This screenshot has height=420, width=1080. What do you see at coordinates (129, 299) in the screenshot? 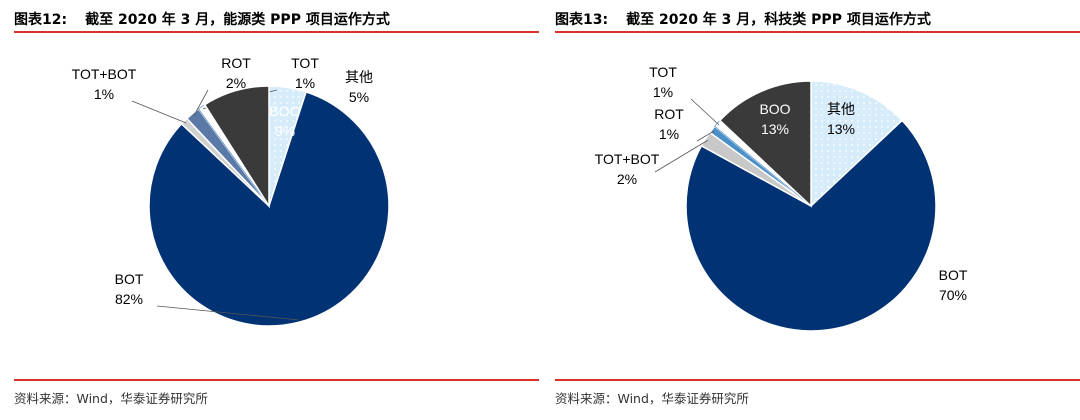
I see `slice-value-label-1: 82%` at bounding box center [129, 299].